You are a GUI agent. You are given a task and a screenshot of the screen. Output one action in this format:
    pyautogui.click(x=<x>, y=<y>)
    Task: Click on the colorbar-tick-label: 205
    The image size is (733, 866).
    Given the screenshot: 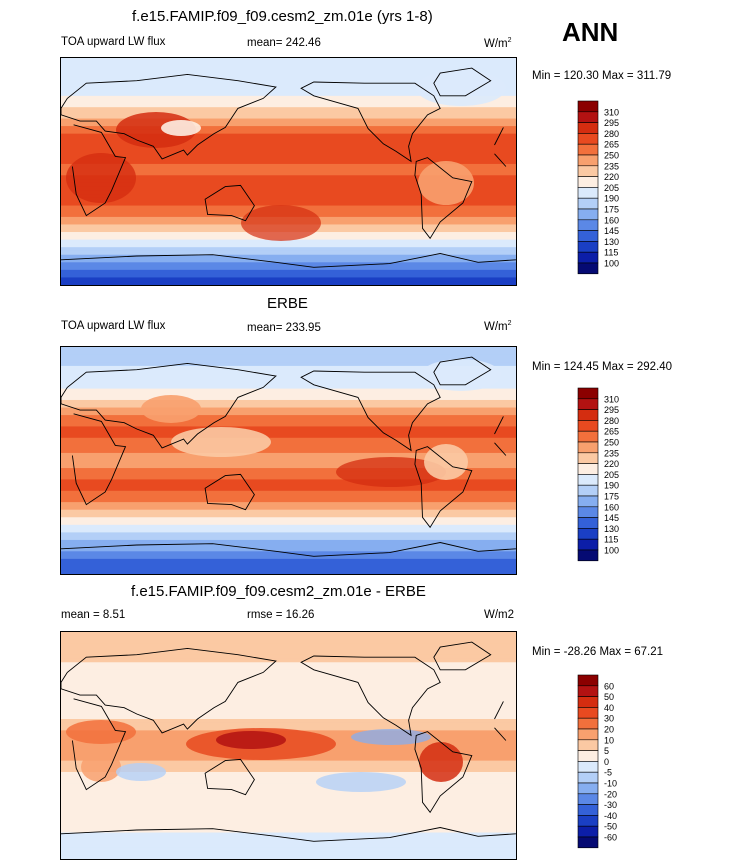 What is the action you would take?
    pyautogui.click(x=611, y=188)
    